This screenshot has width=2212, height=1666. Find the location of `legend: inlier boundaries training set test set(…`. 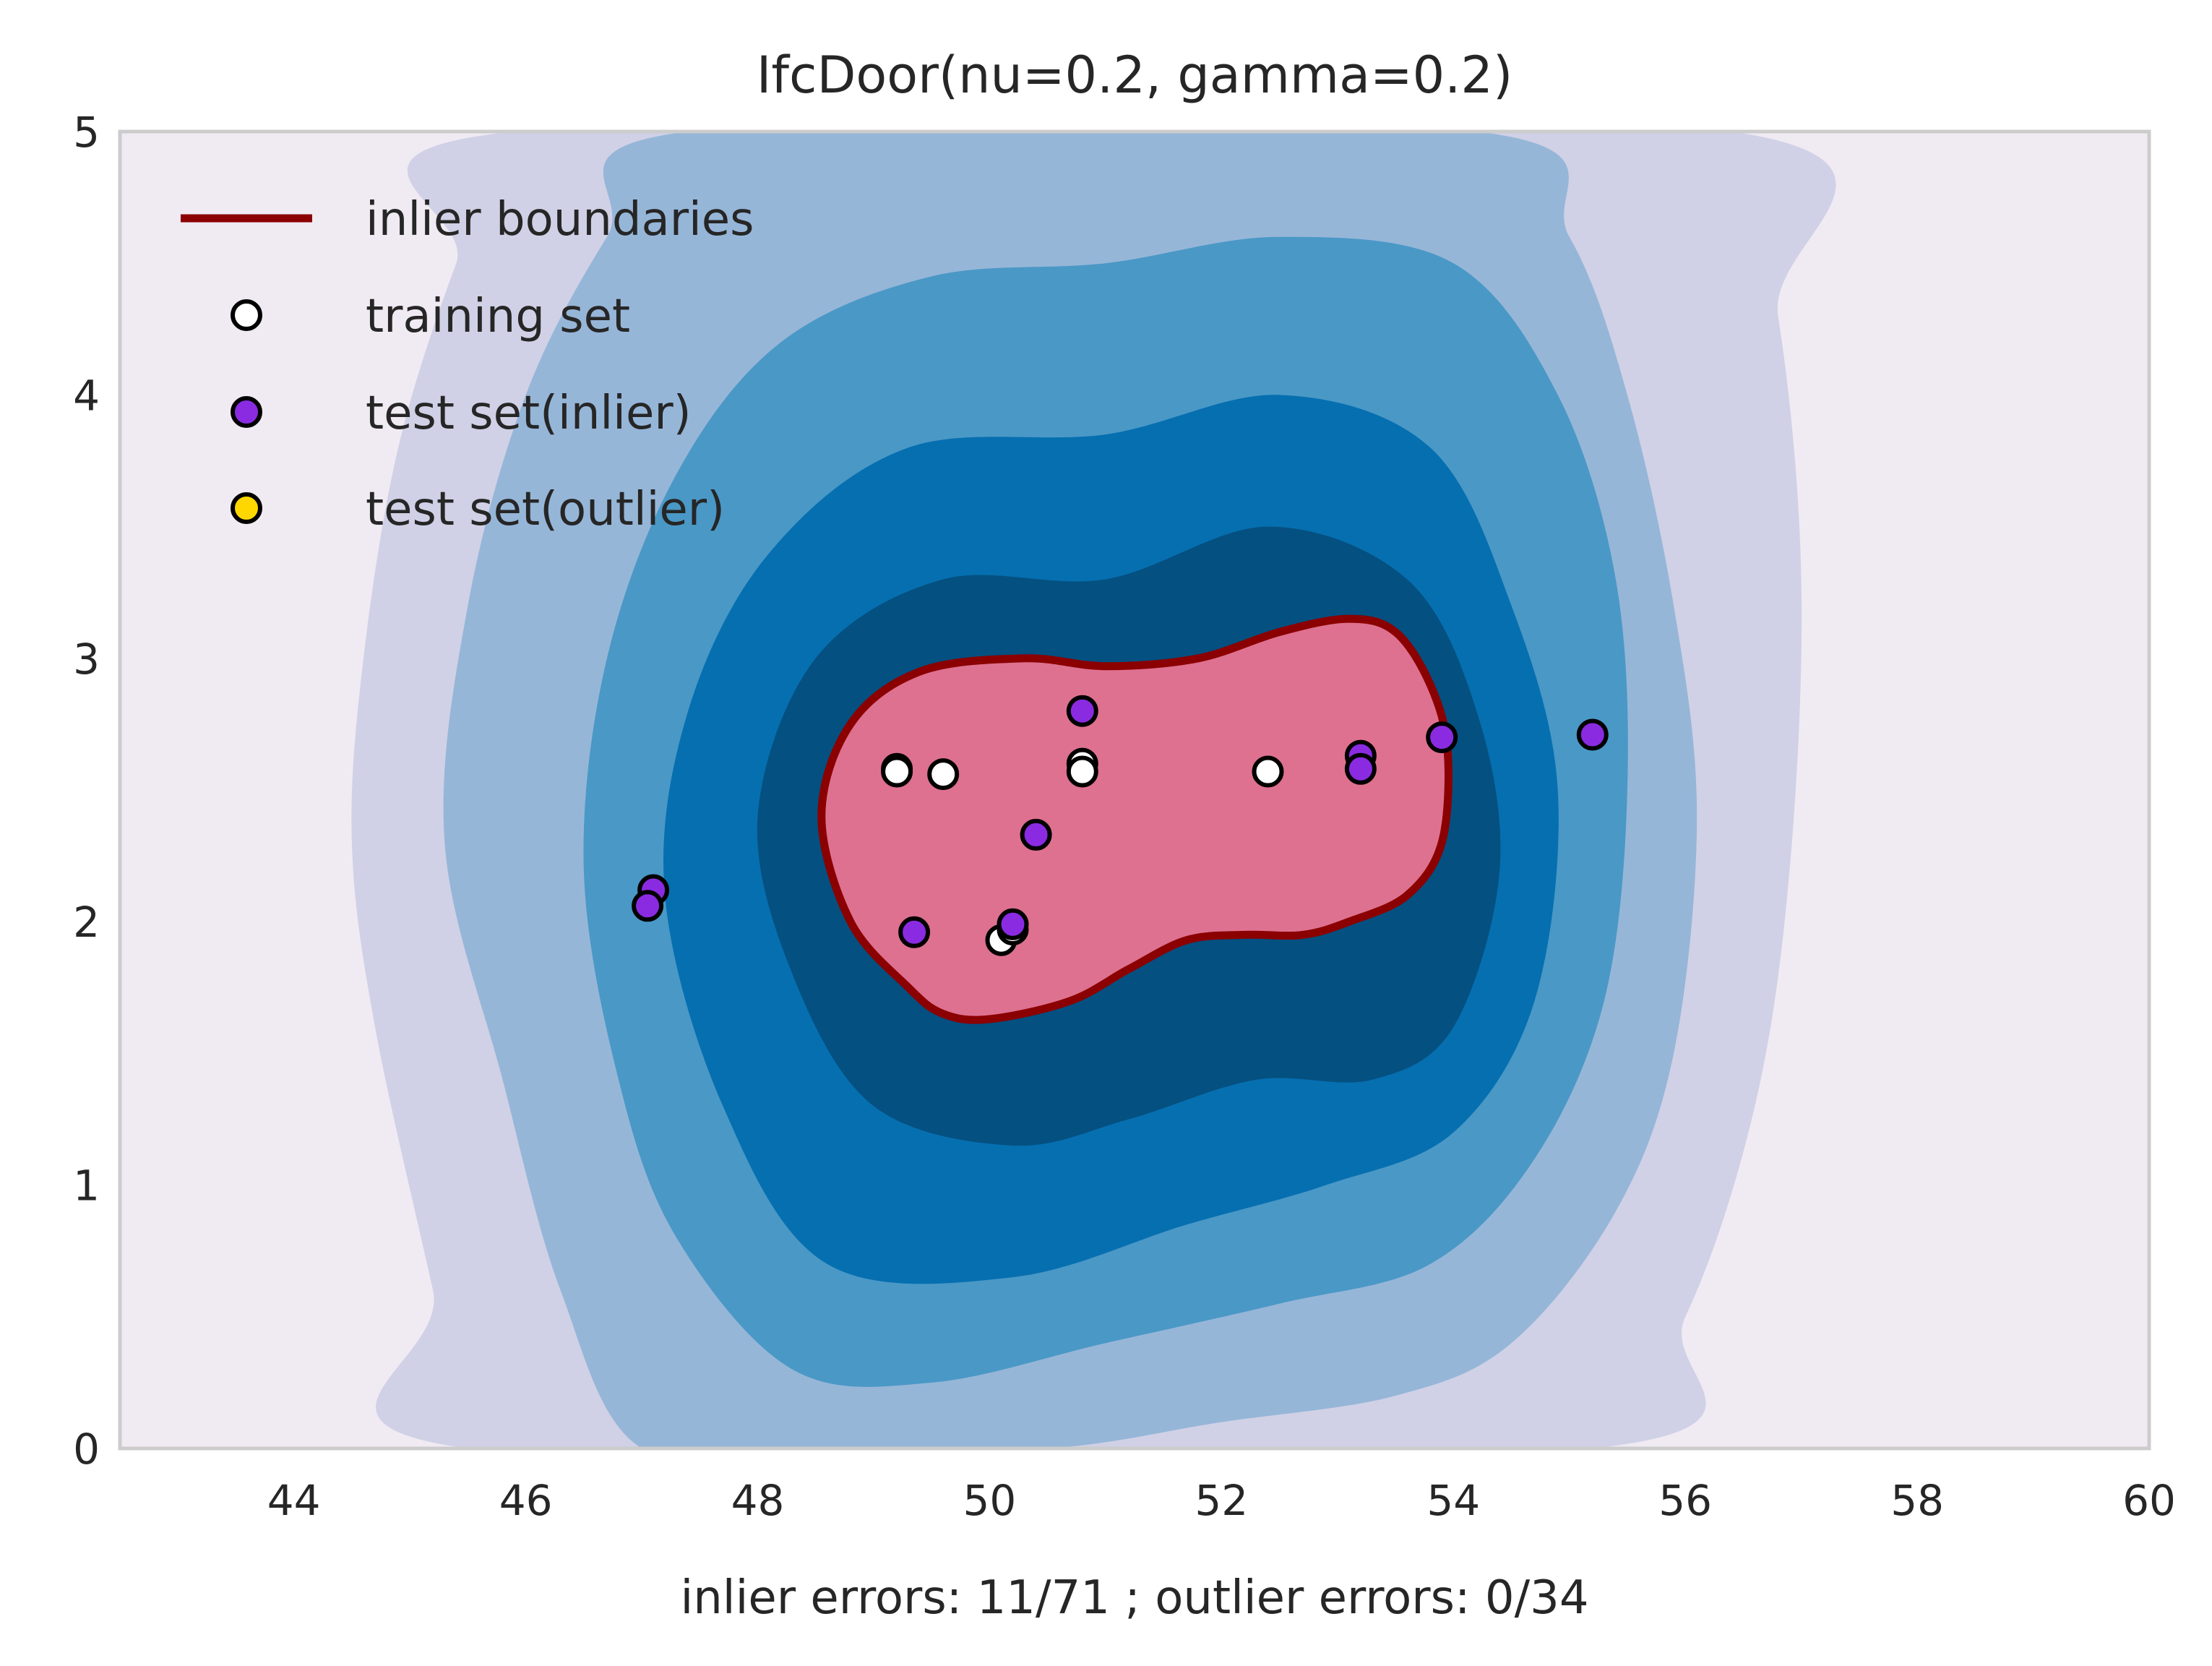

legend: inlier boundaries training set test set(… is located at coordinates (467, 364).